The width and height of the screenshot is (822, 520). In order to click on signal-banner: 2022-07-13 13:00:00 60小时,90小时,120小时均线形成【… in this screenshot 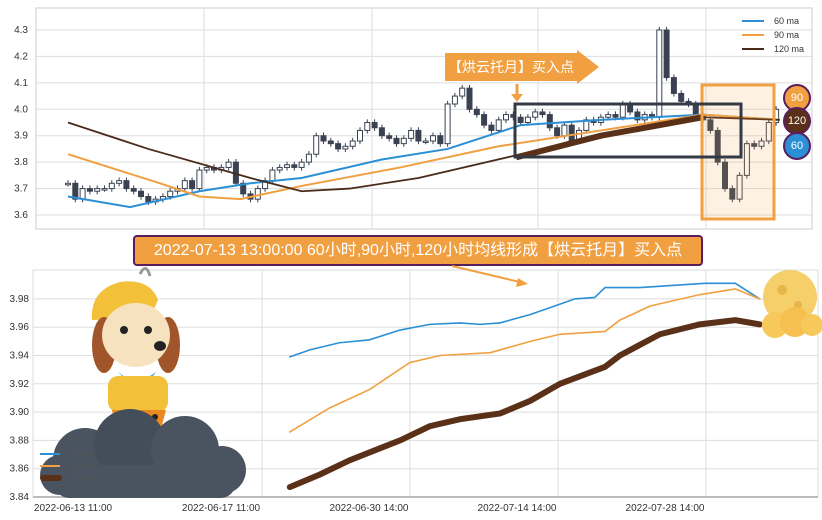, I will do `click(418, 250)`.